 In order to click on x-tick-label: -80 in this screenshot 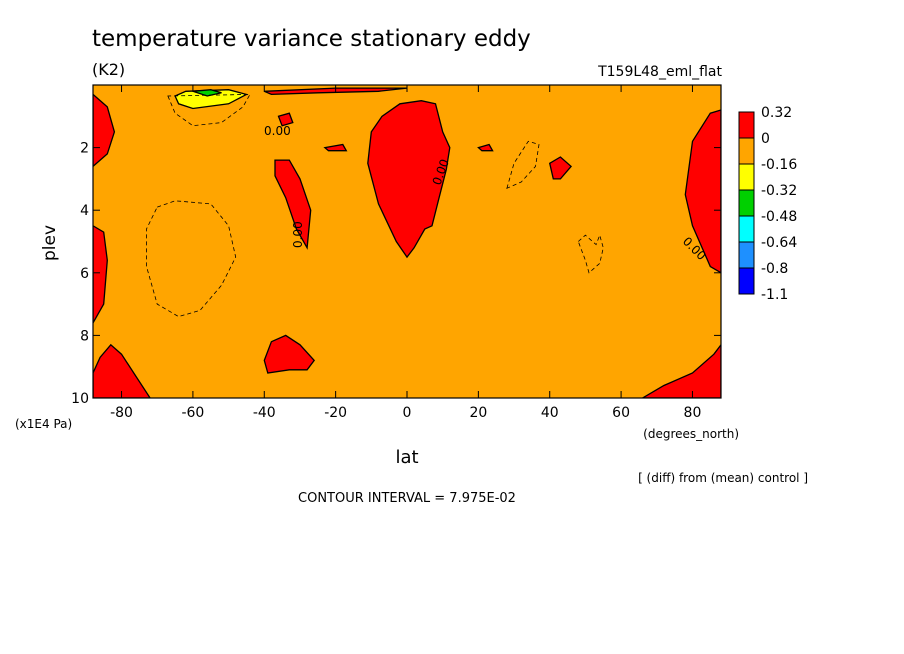, I will do `click(121, 413)`.